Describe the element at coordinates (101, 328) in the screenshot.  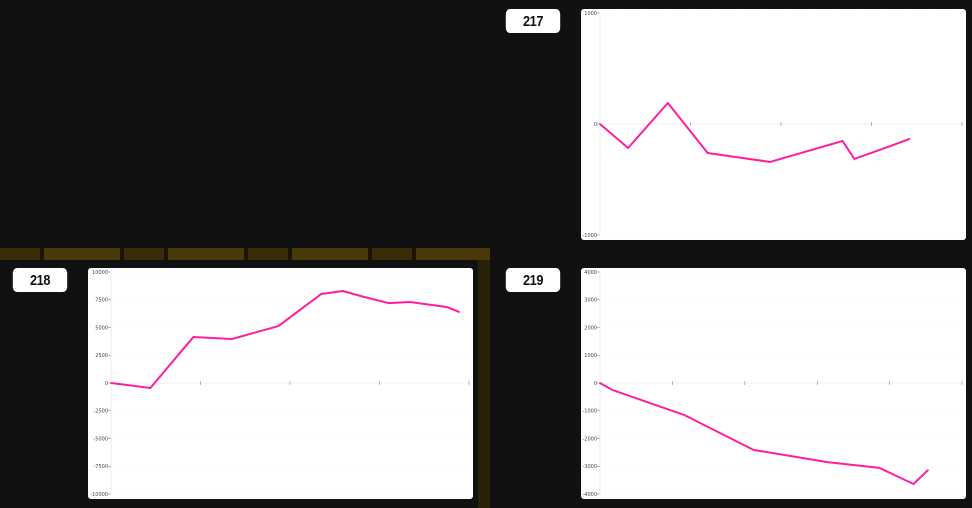
I see `y-tick-label: 5000` at that location.